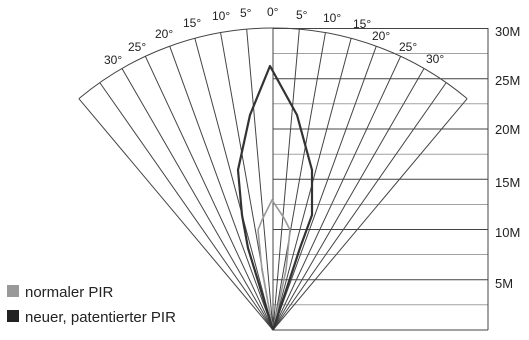 Image resolution: width=529 pixels, height=340 pixels. I want to click on angle-label-right-10: 10°, so click(332, 18).